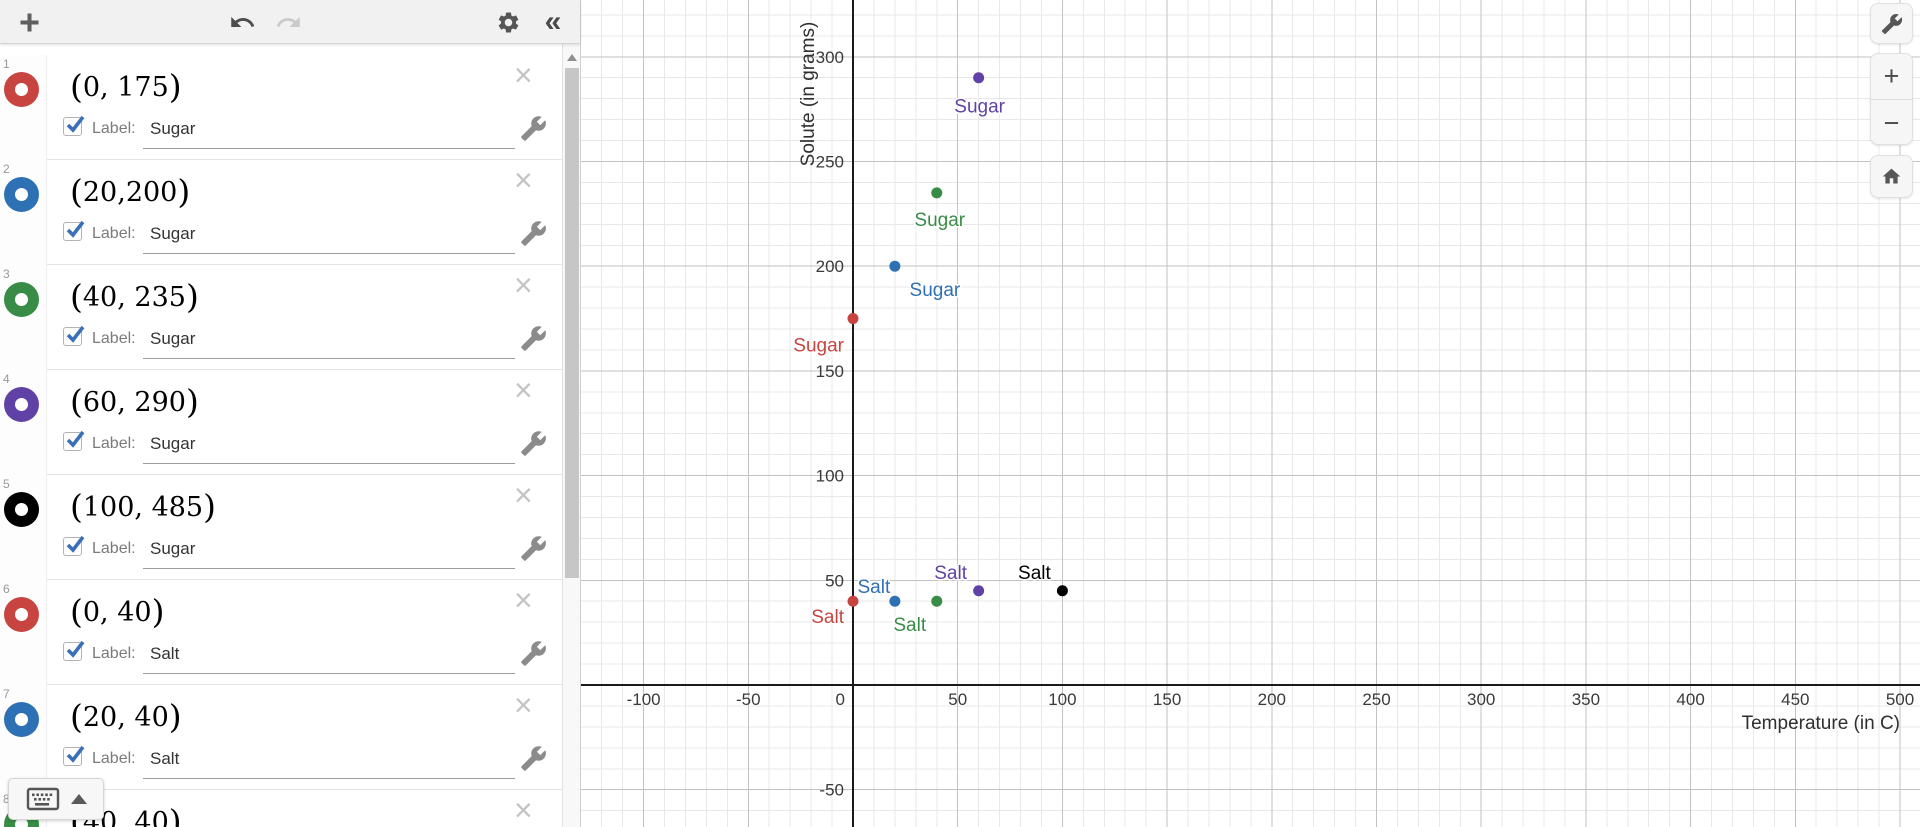  Describe the element at coordinates (29, 22) in the screenshot. I see `add-expression-button` at that location.